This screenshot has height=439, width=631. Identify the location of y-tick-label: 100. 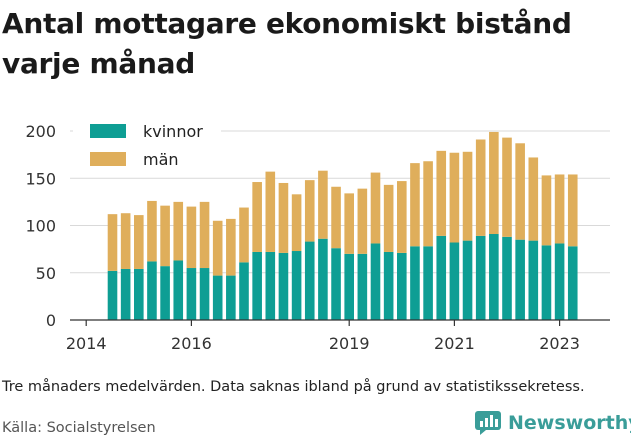
(40, 226).